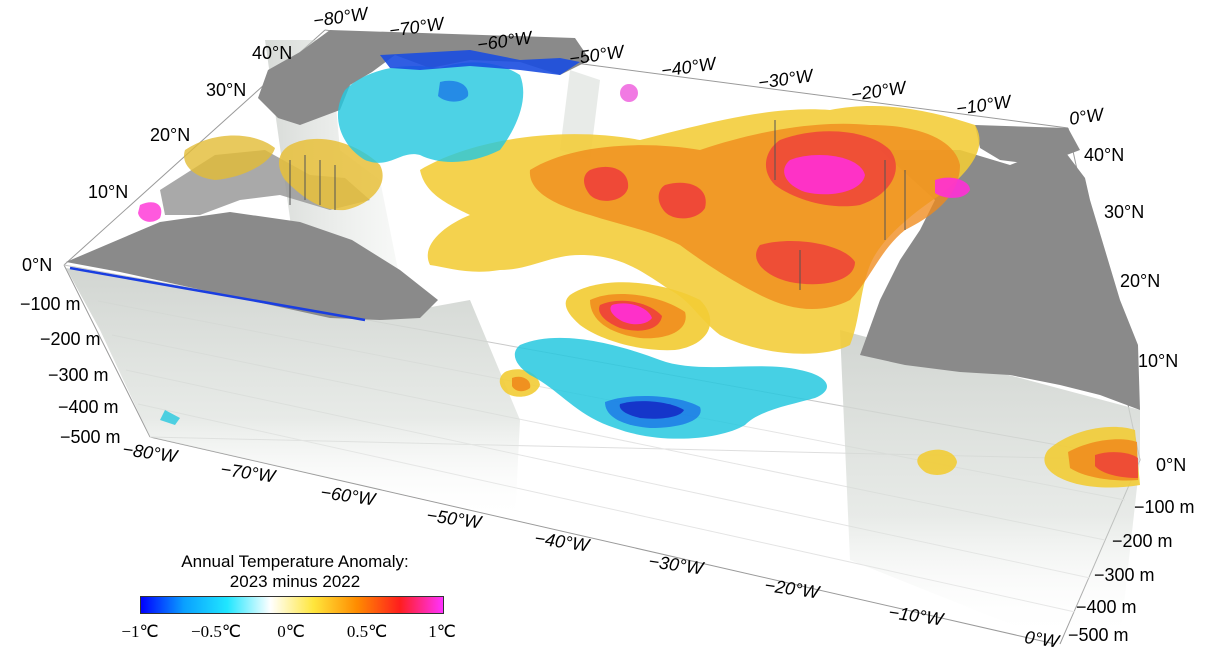 The image size is (1214, 654). I want to click on left-depth-label: −300 m, so click(78, 375).